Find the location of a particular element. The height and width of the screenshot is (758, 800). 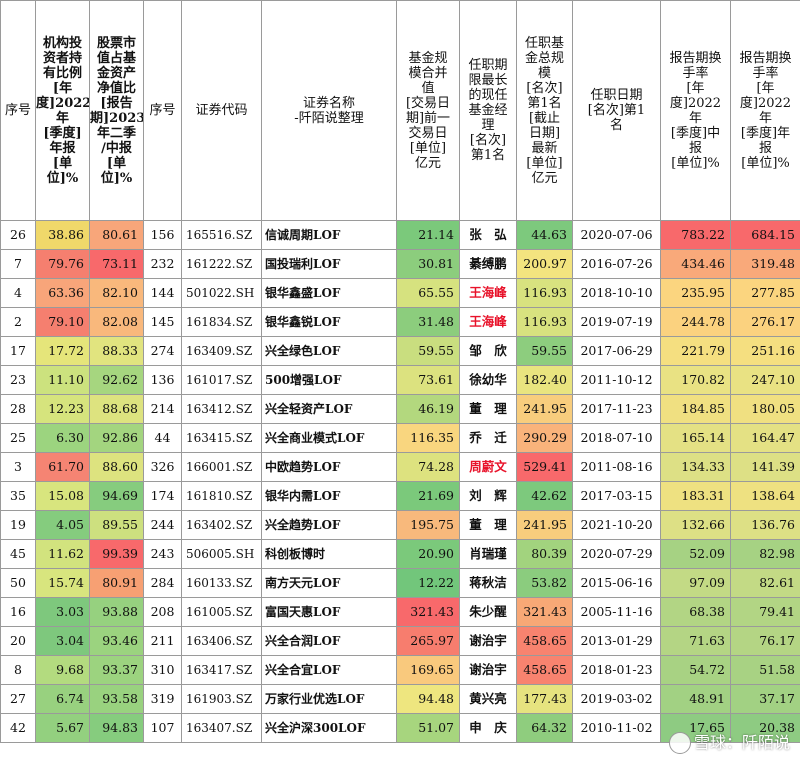

cell-seq: 28 is located at coordinates (18, 409).